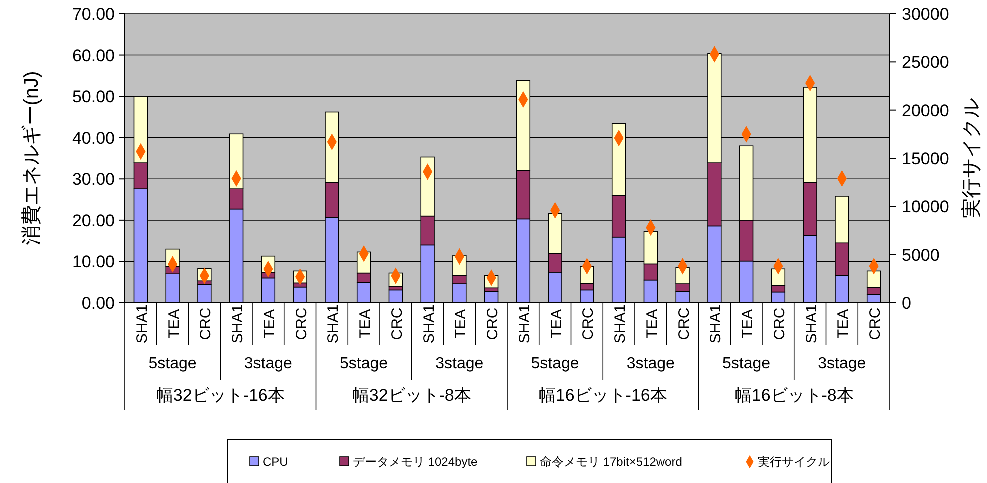 The width and height of the screenshot is (987, 483). I want to click on legend-label: 命令メモリ 17bit×512word, so click(611, 462).